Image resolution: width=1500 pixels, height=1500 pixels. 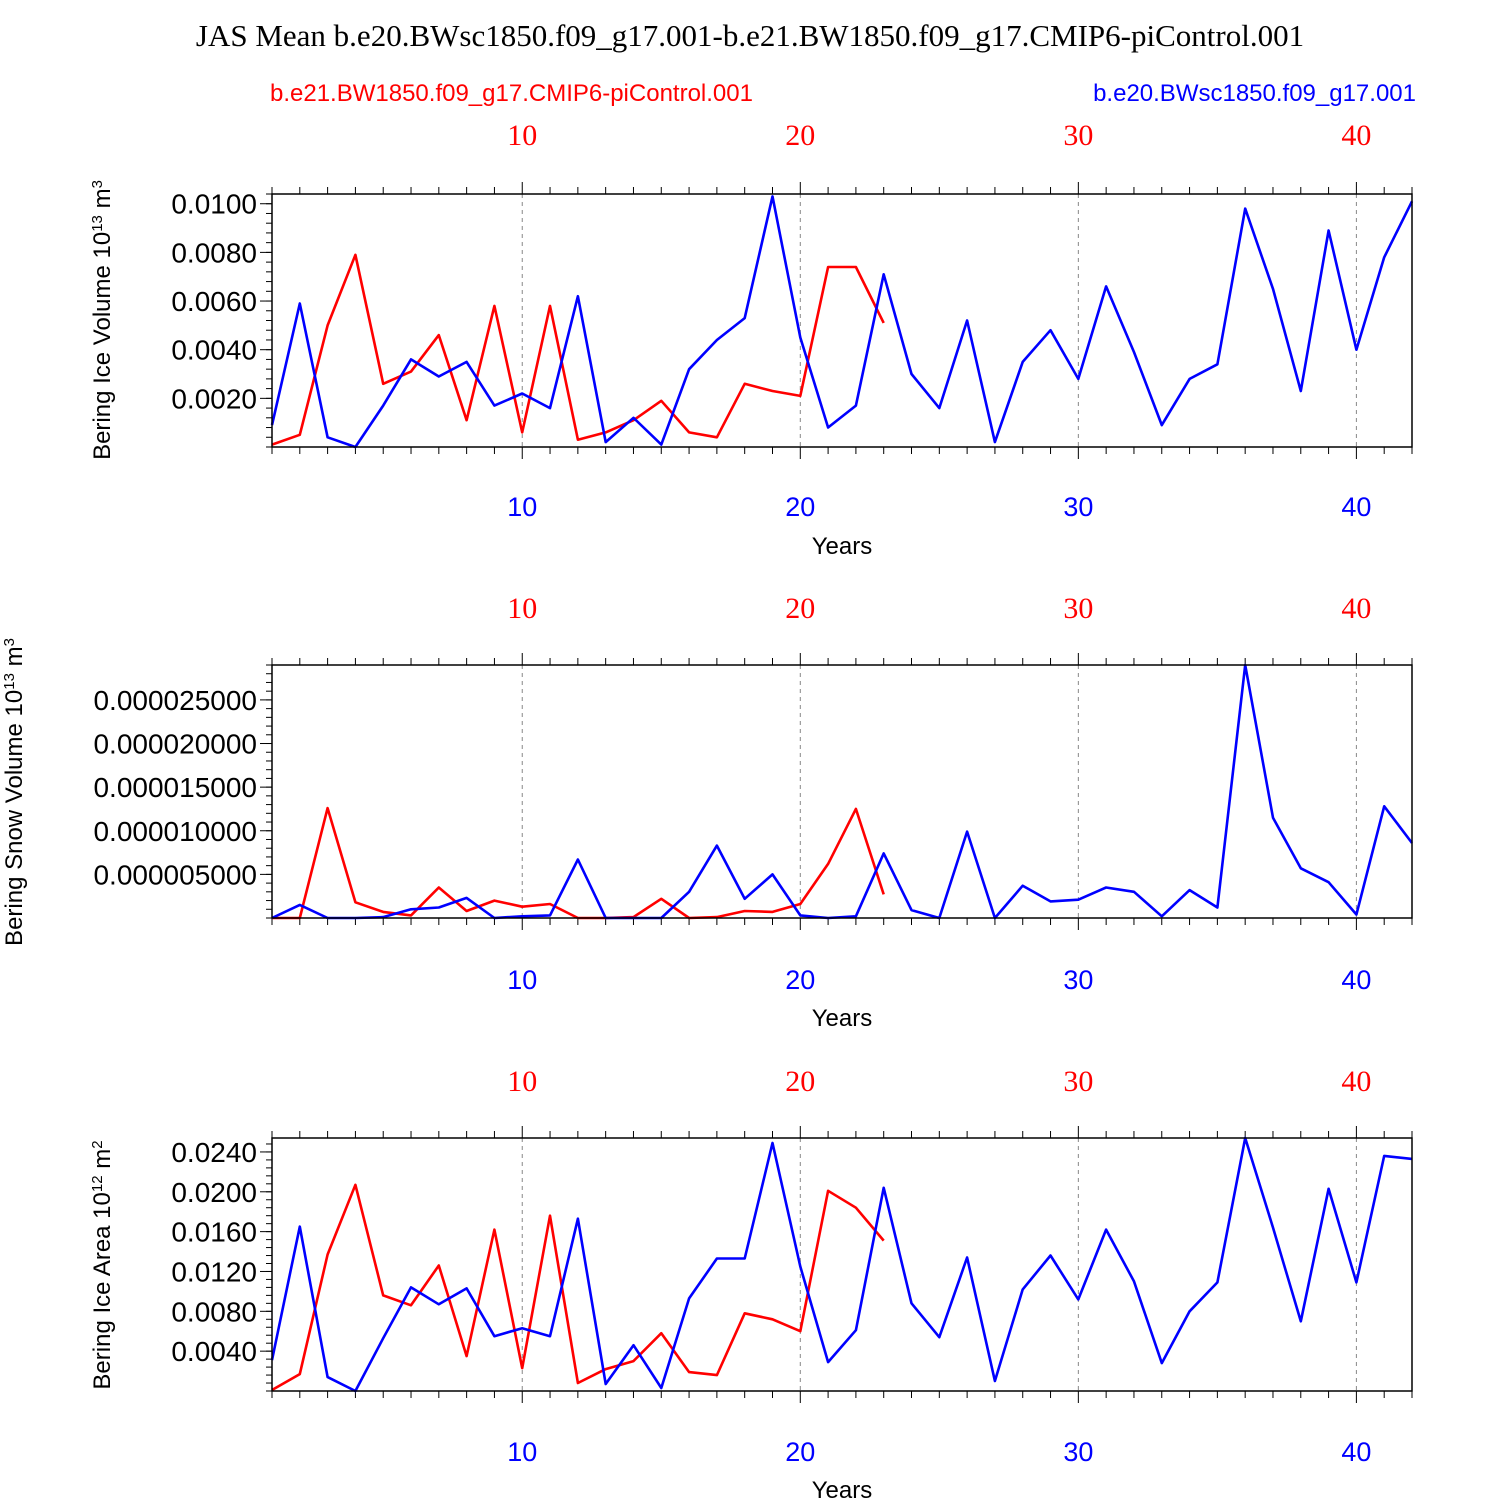 I want to click on y-axis-label: Bering Ice Volume 1013 m3, so click(x=103, y=320).